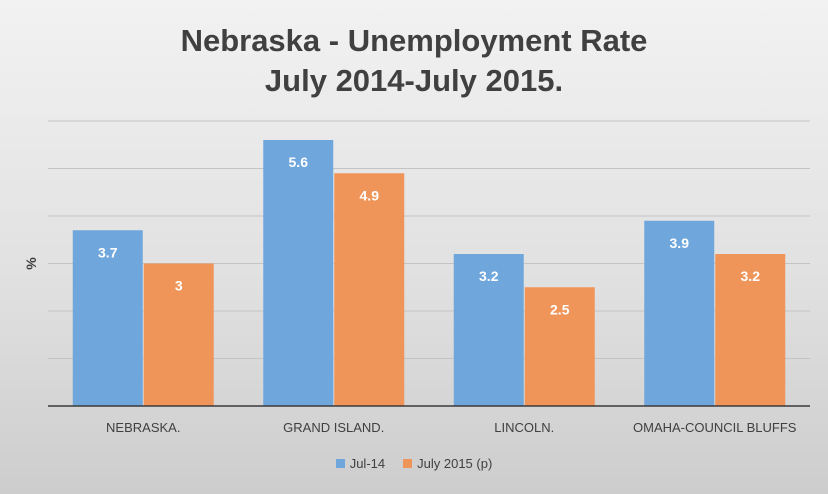 This screenshot has height=494, width=828. What do you see at coordinates (408, 463) in the screenshot?
I see `legend-swatch-july-2015` at bounding box center [408, 463].